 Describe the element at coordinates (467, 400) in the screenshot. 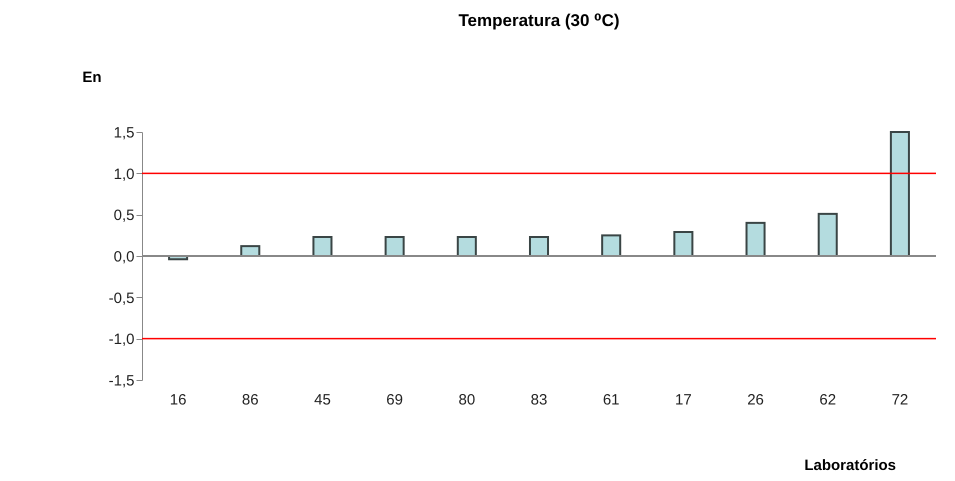

I see `x-tick-label: 80` at that location.